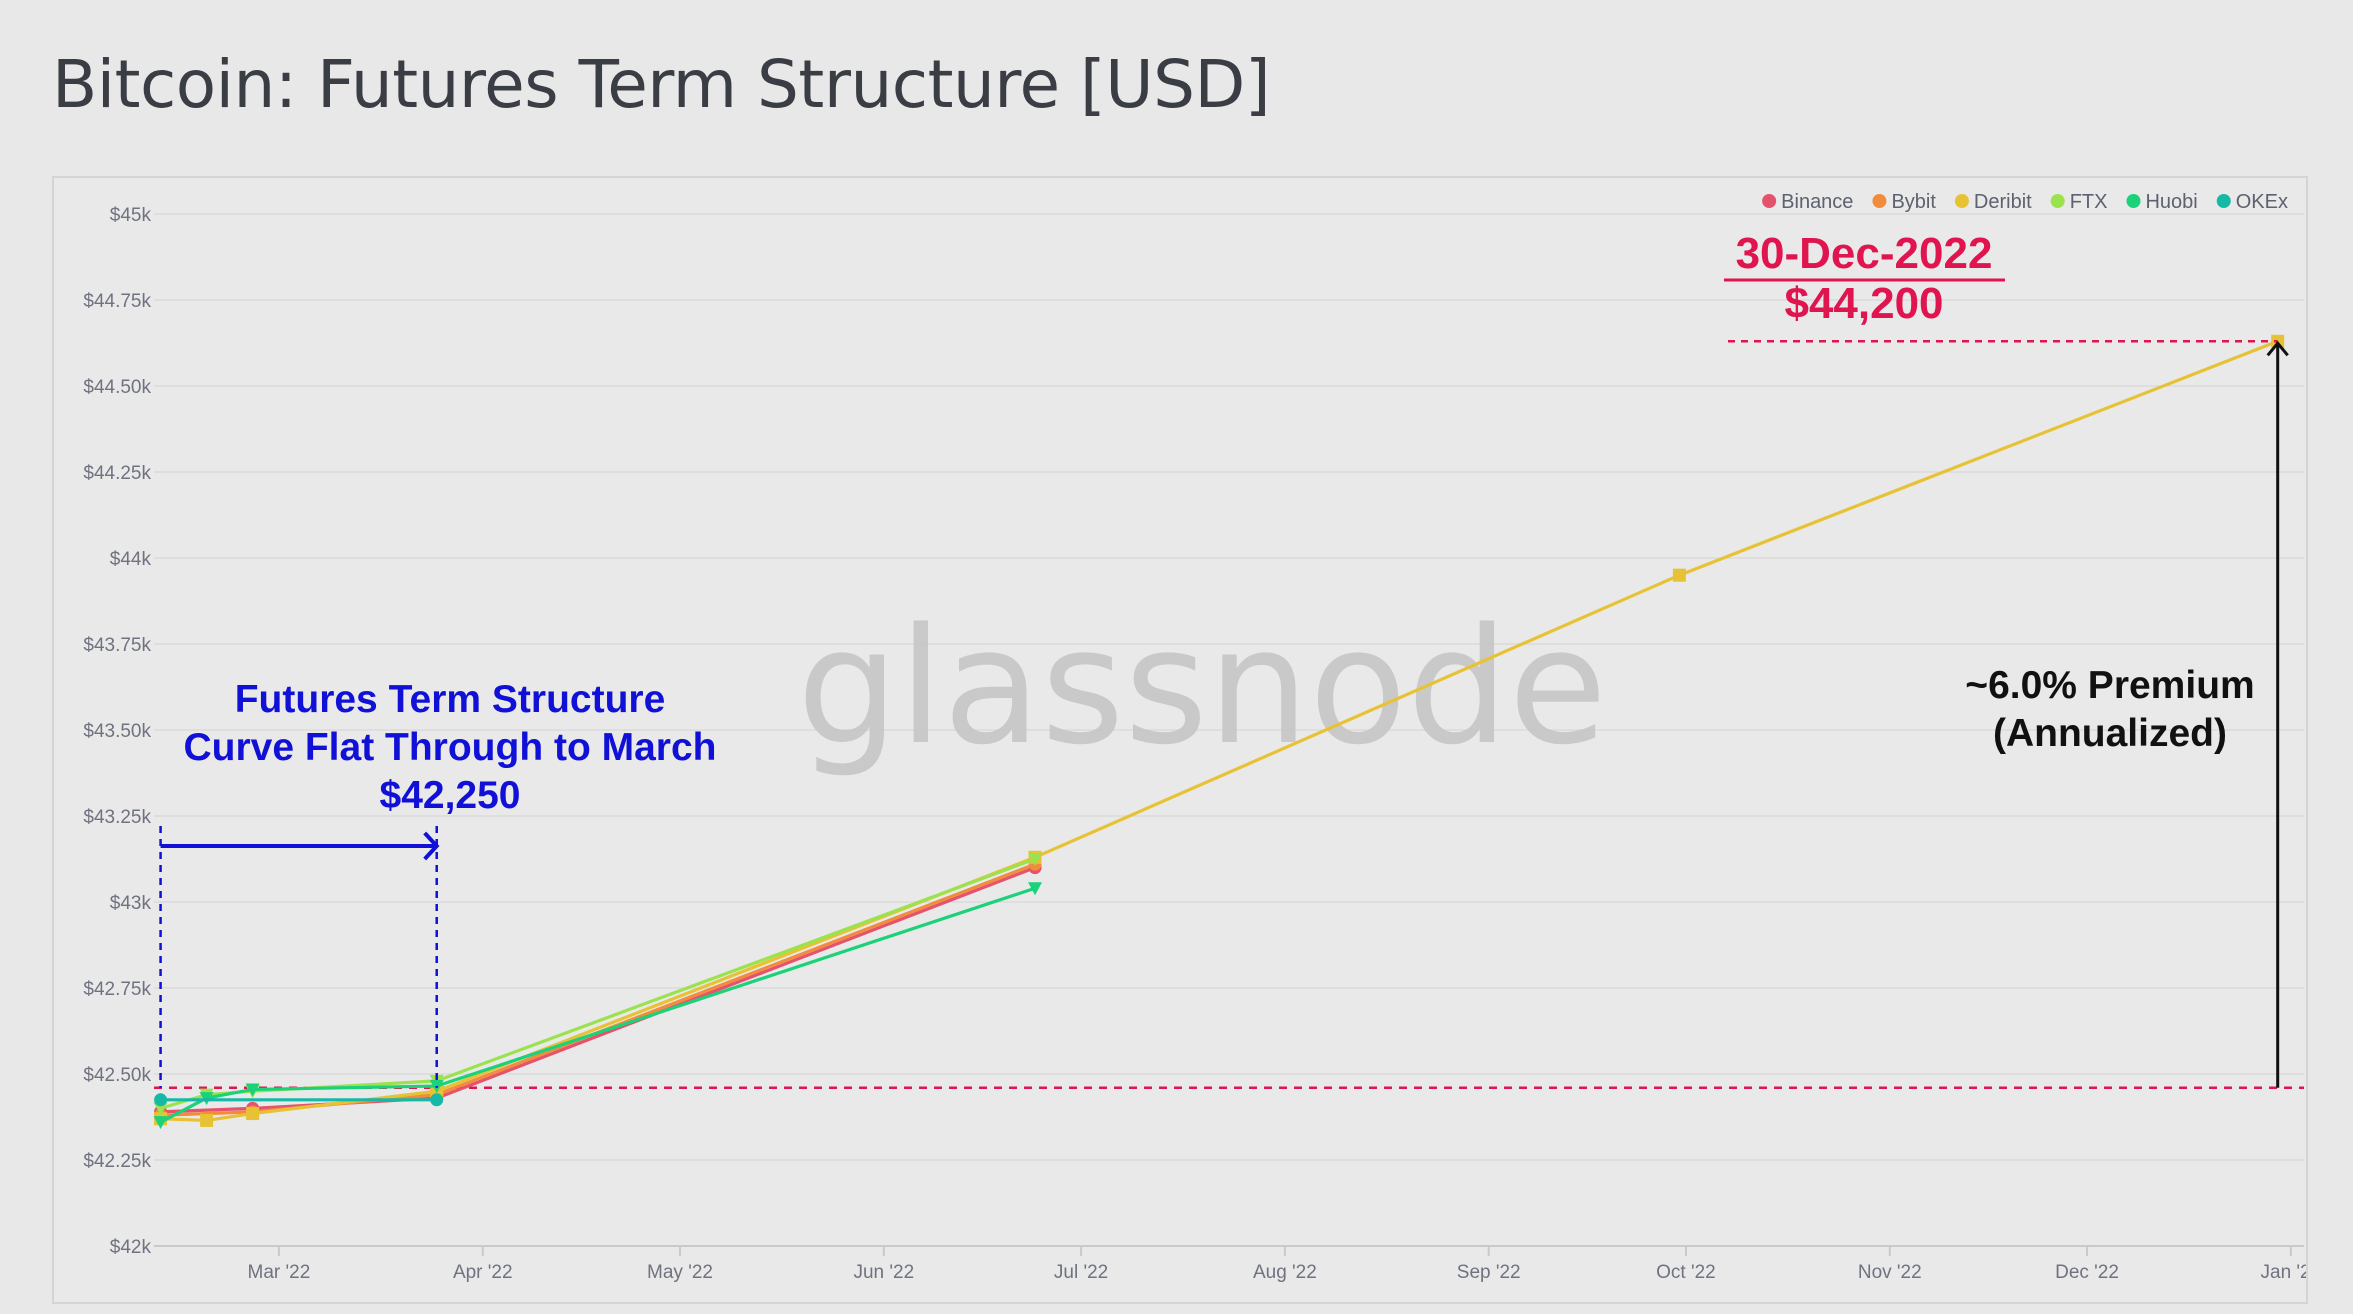 The width and height of the screenshot is (2353, 1314). Describe the element at coordinates (131, 1247) in the screenshot. I see `y-tick-label: $42k` at that location.